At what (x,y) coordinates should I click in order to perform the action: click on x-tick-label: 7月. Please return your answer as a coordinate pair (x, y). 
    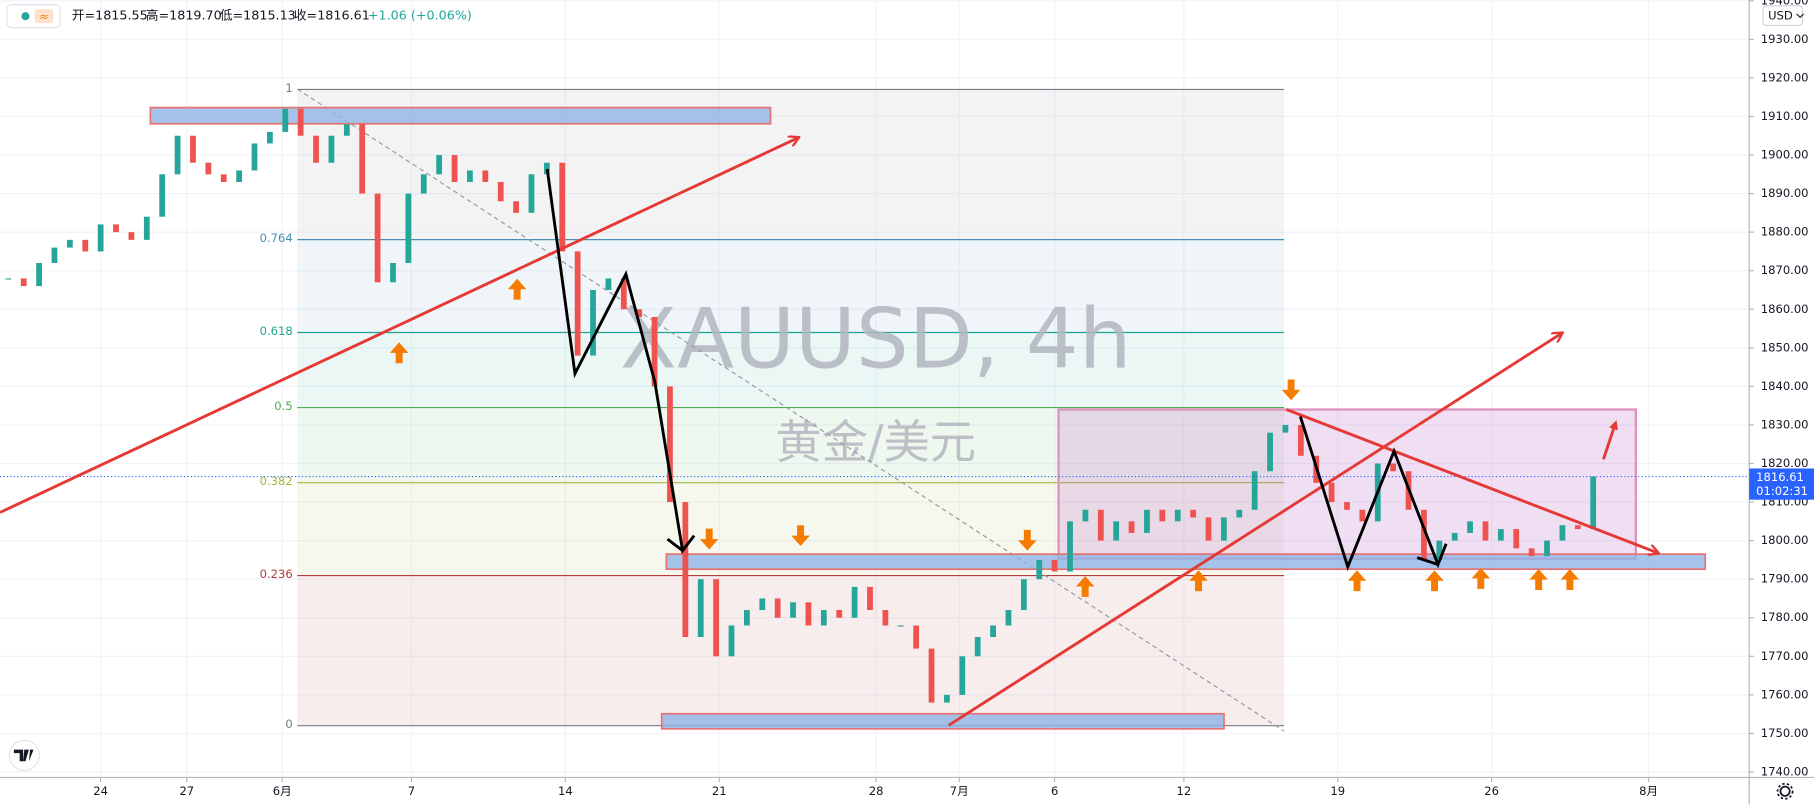
    Looking at the image, I should click on (959, 791).